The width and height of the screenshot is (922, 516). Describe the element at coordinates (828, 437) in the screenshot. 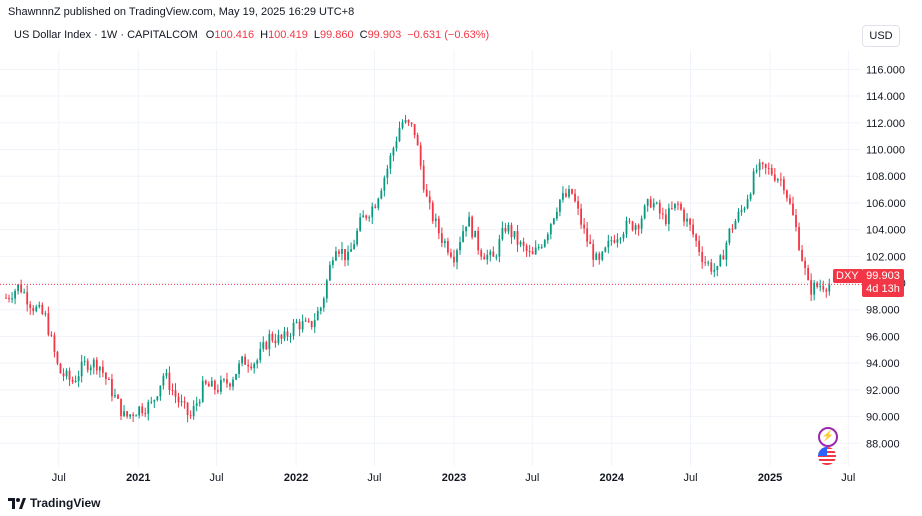

I see `lightning-icon: ⚡` at that location.